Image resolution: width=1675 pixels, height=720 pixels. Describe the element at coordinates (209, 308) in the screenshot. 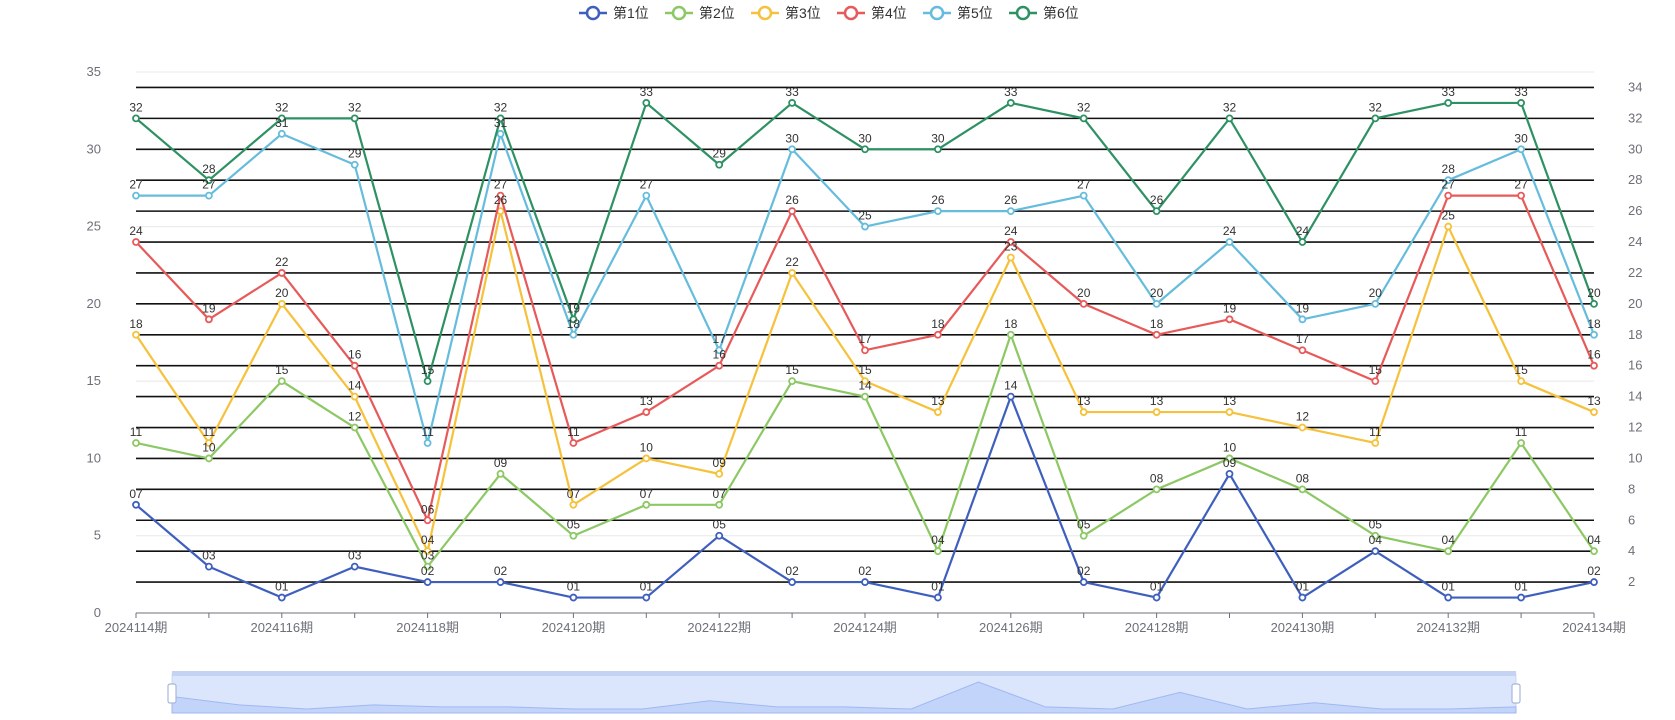

I see `data-label: 19` at that location.